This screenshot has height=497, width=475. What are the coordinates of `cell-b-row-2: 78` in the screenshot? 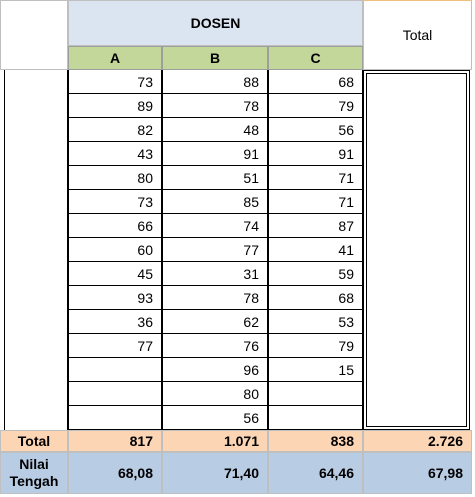 It's located at (215, 106).